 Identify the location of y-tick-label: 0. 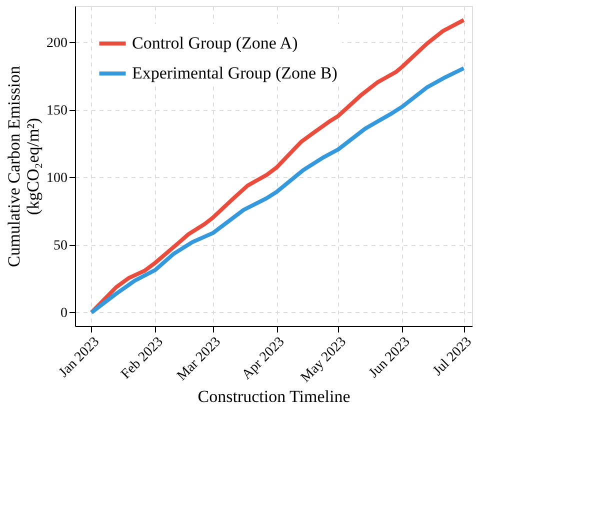
(64, 313).